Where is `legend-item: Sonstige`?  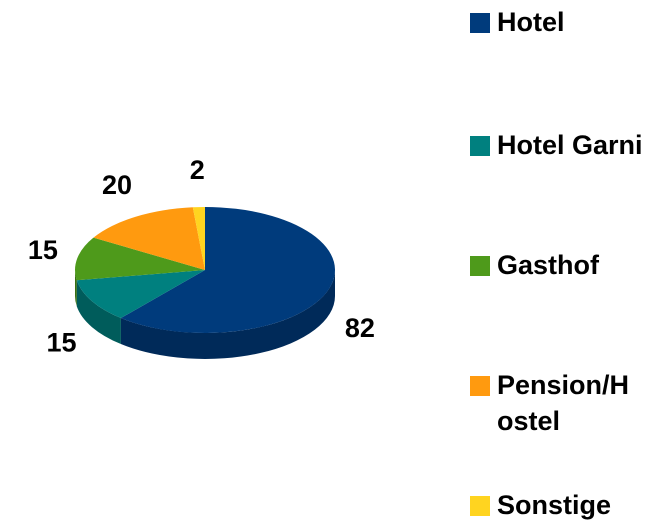
legend-item: Sonstige is located at coordinates (557, 505).